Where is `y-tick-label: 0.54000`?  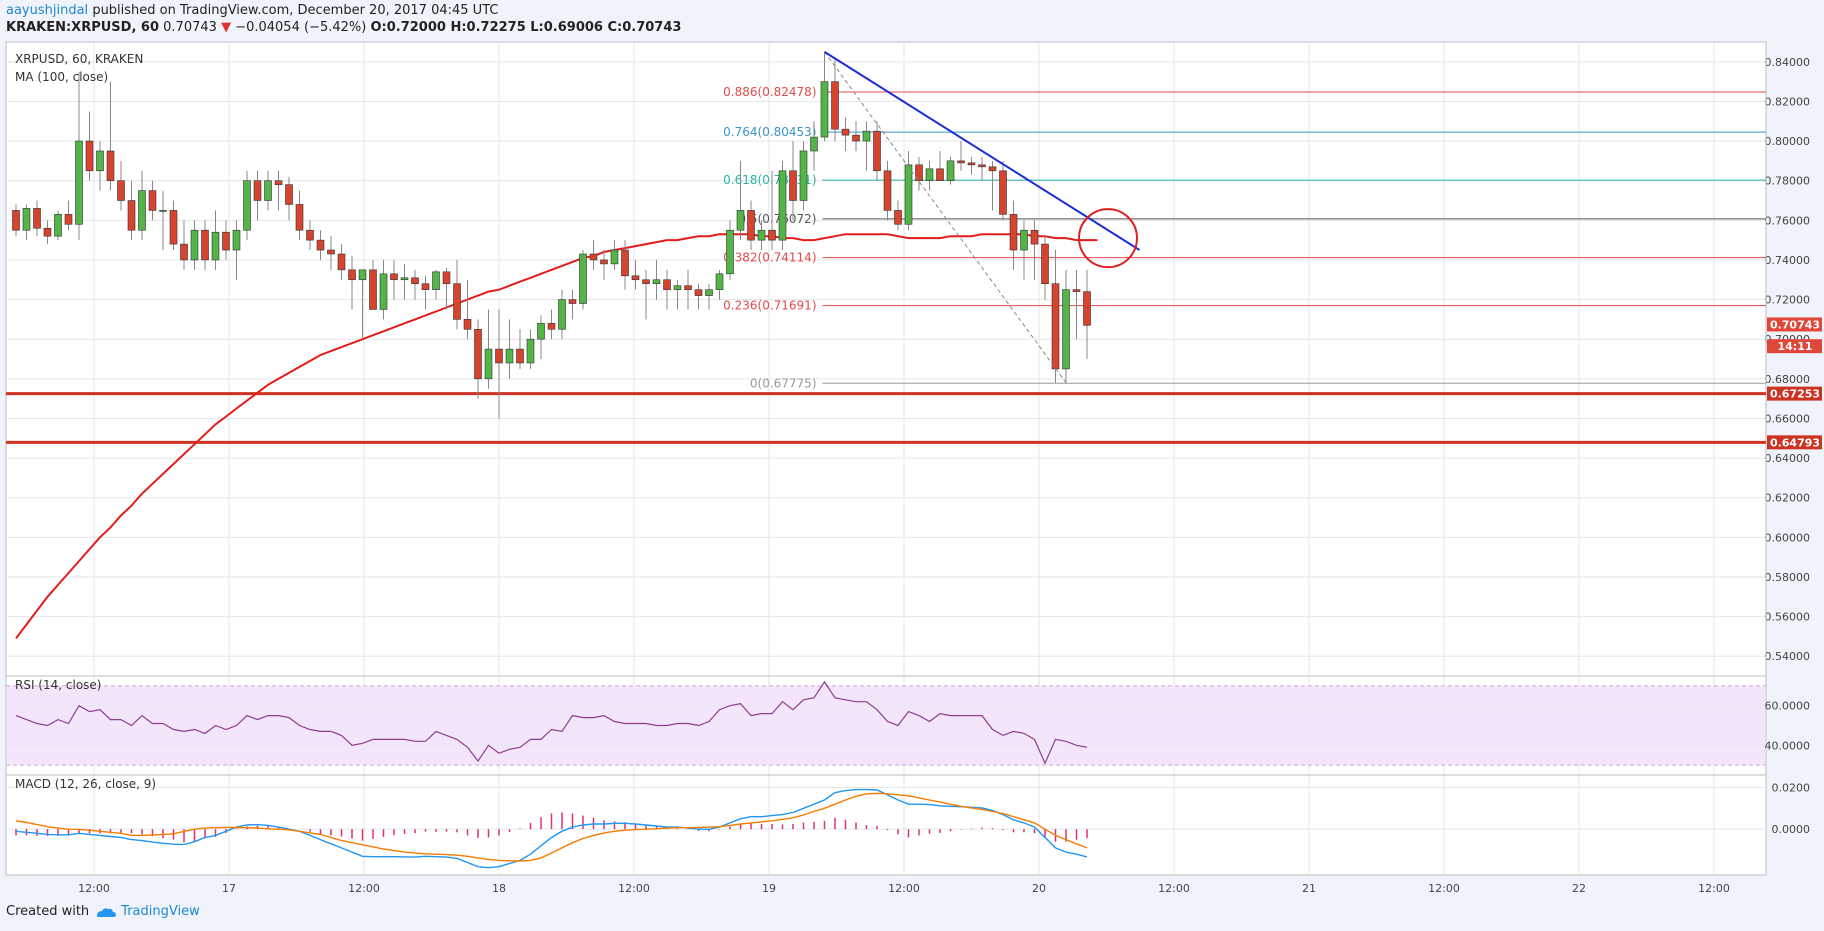
y-tick-label: 0.54000 is located at coordinates (1788, 656).